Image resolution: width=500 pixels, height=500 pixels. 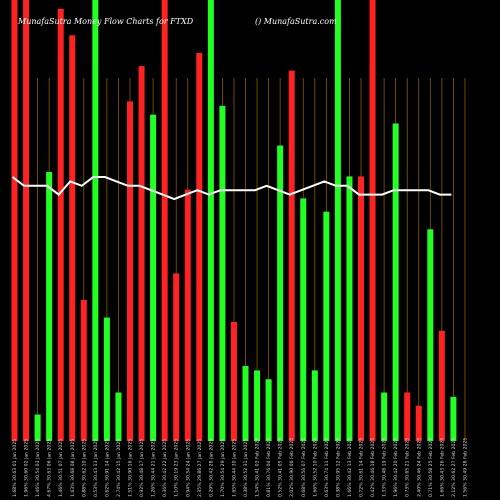 What do you see at coordinates (200, 468) in the screenshot?
I see `x-tick-label: 2.35% 29.86 27 Jan 2025` at bounding box center [200, 468].